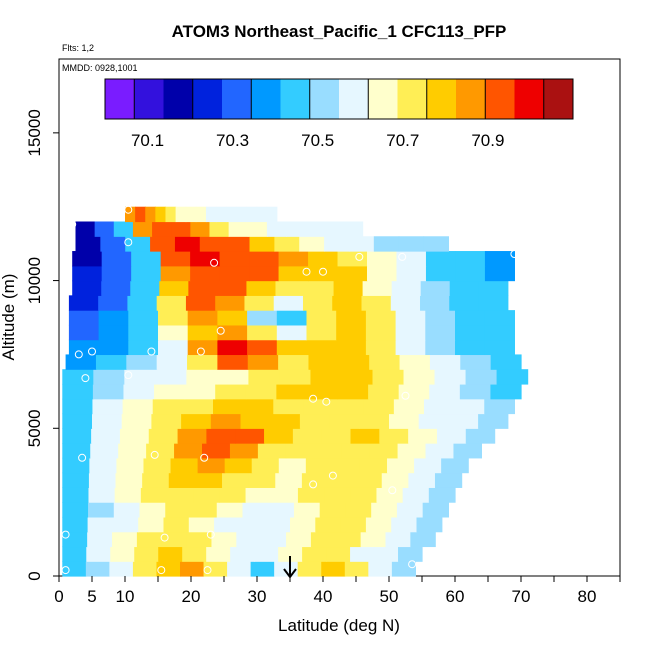  Describe the element at coordinates (100, 68) in the screenshot. I see `dates-label: MMDD: 0928,1001` at that location.